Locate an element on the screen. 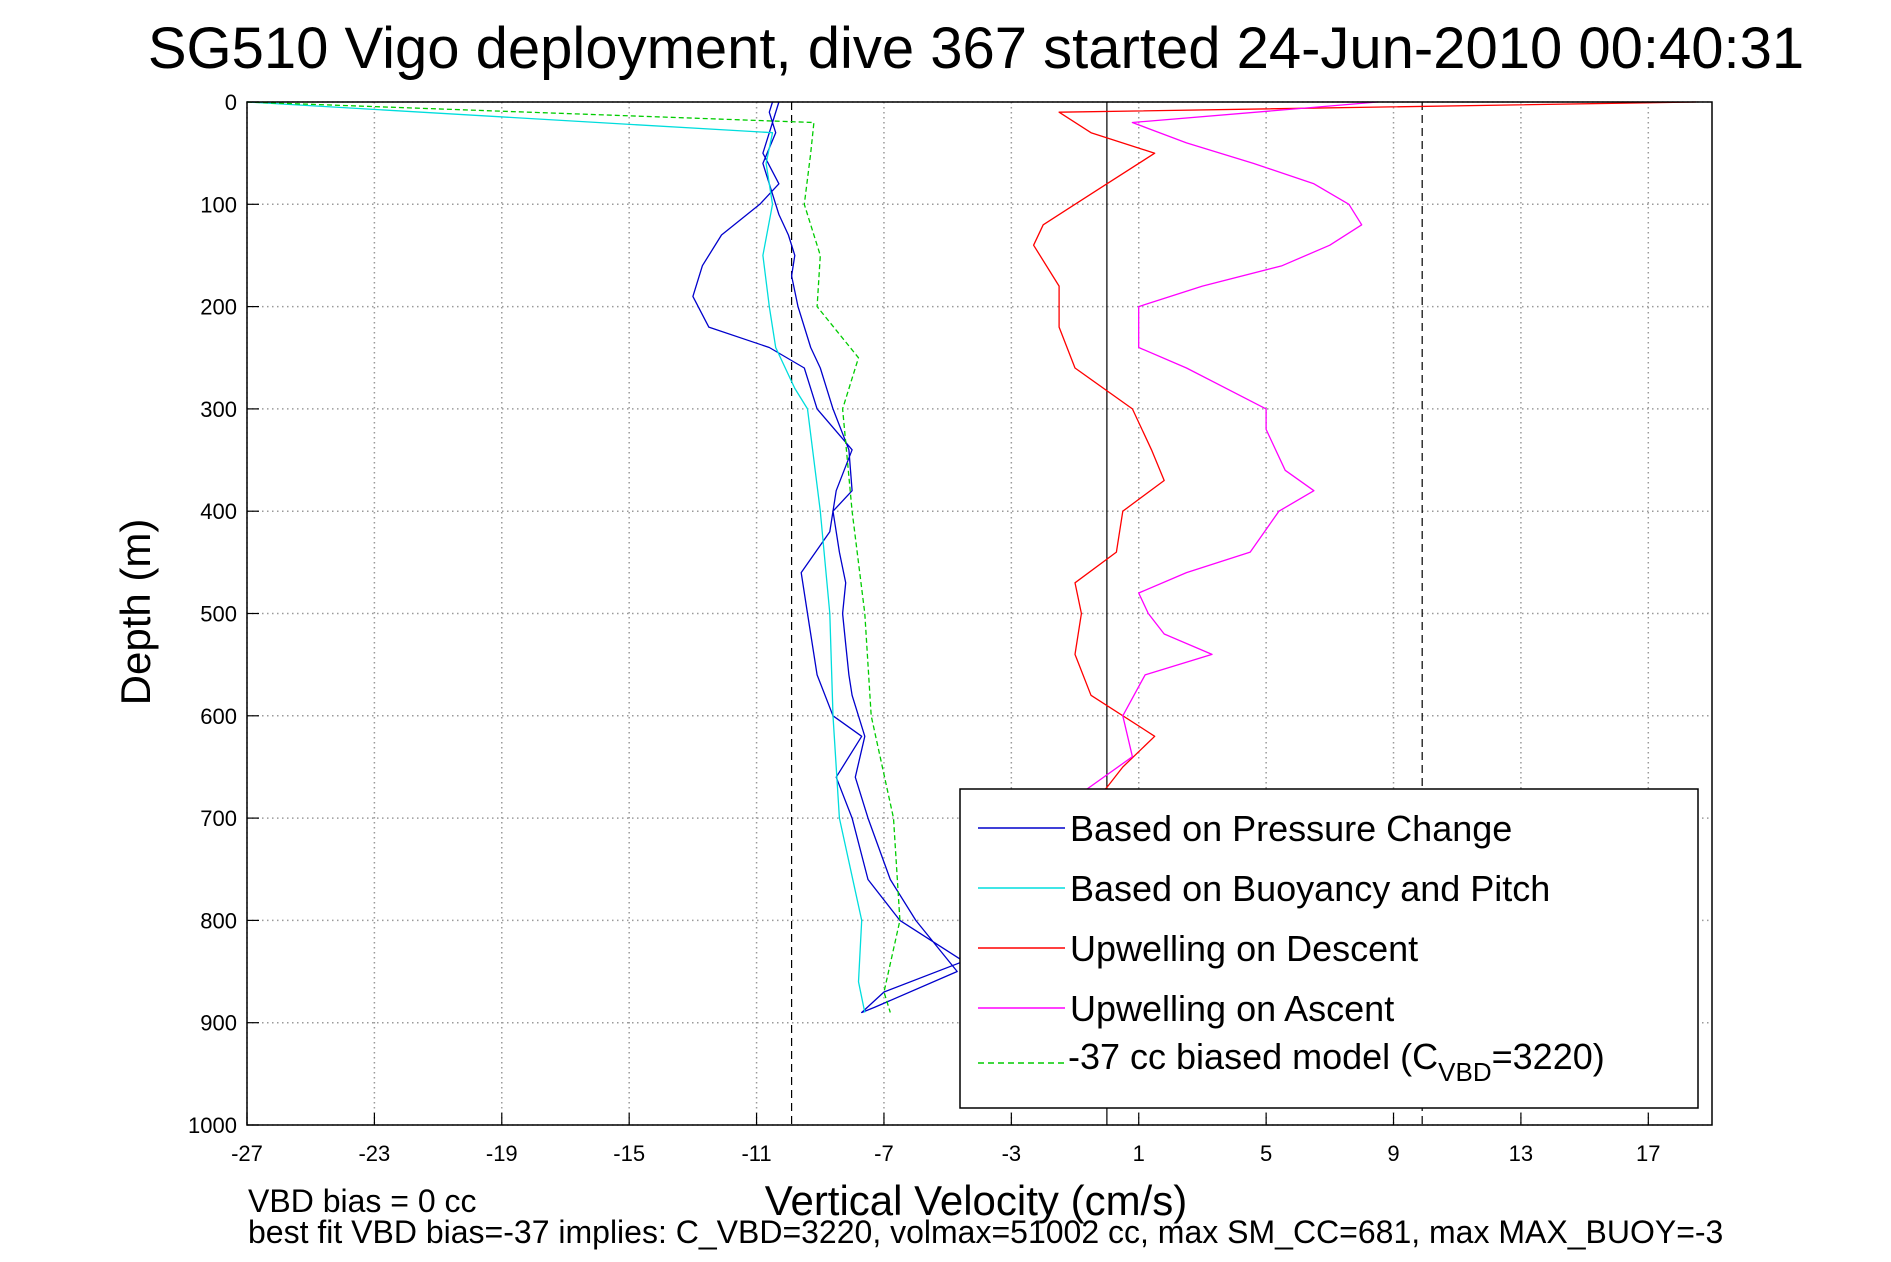  x-tick-label: 5 is located at coordinates (1266, 1153).